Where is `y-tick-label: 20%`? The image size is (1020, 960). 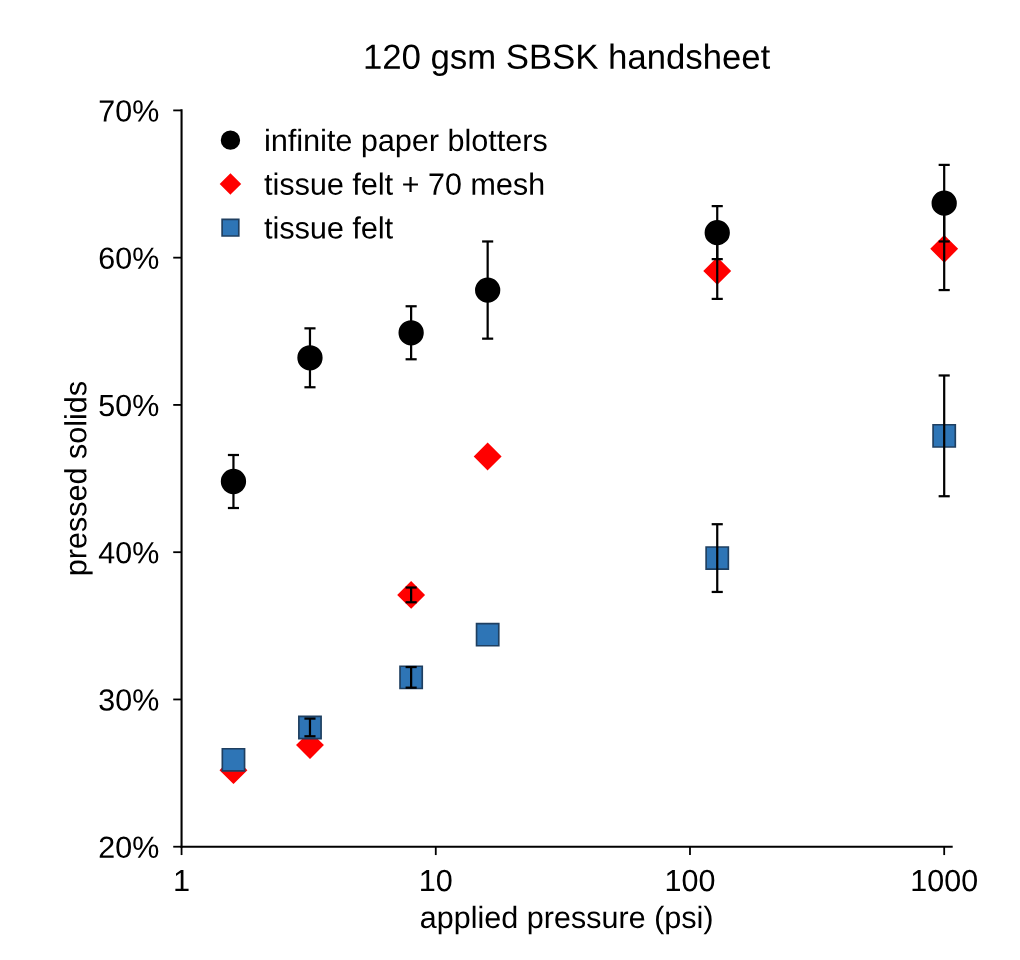
y-tick-label: 20% is located at coordinates (129, 847).